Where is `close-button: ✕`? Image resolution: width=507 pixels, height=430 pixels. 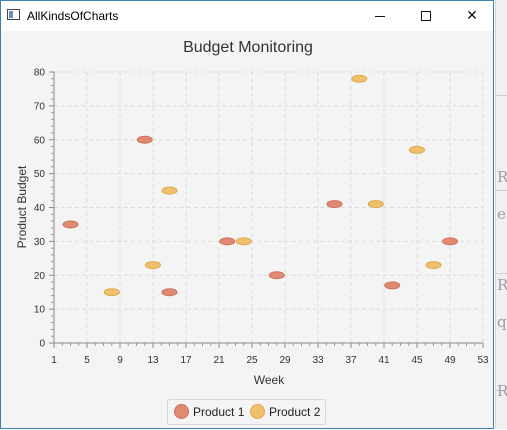 close-button: ✕ is located at coordinates (472, 16).